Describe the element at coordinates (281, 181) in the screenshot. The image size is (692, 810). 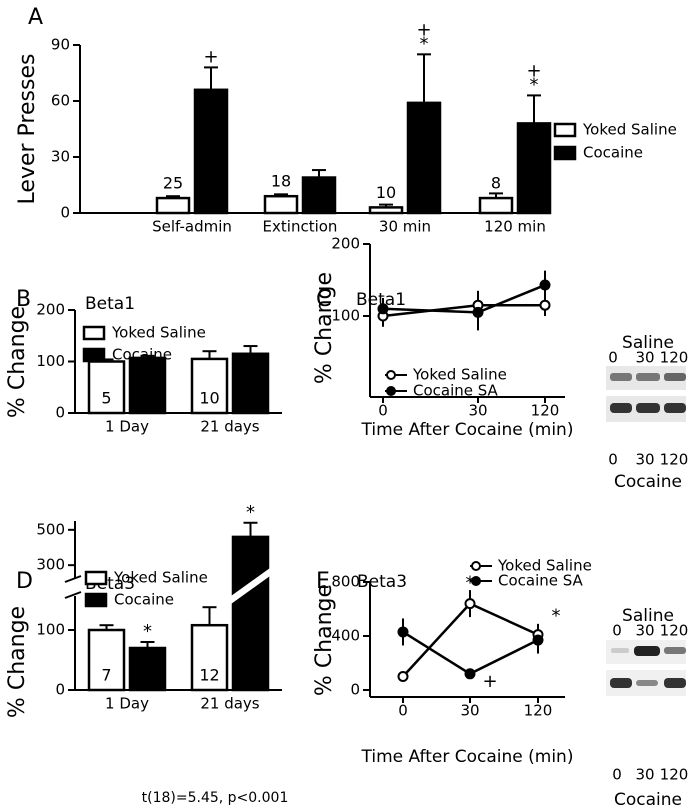
I see `sample-size: 18` at that location.